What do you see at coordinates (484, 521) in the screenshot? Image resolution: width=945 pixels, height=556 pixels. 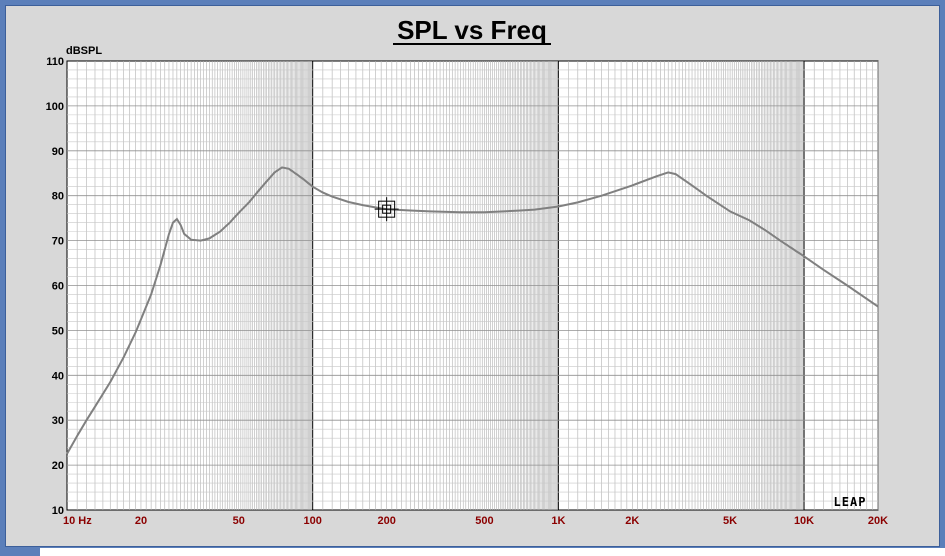 I see `x-tick-label: 500` at bounding box center [484, 521].